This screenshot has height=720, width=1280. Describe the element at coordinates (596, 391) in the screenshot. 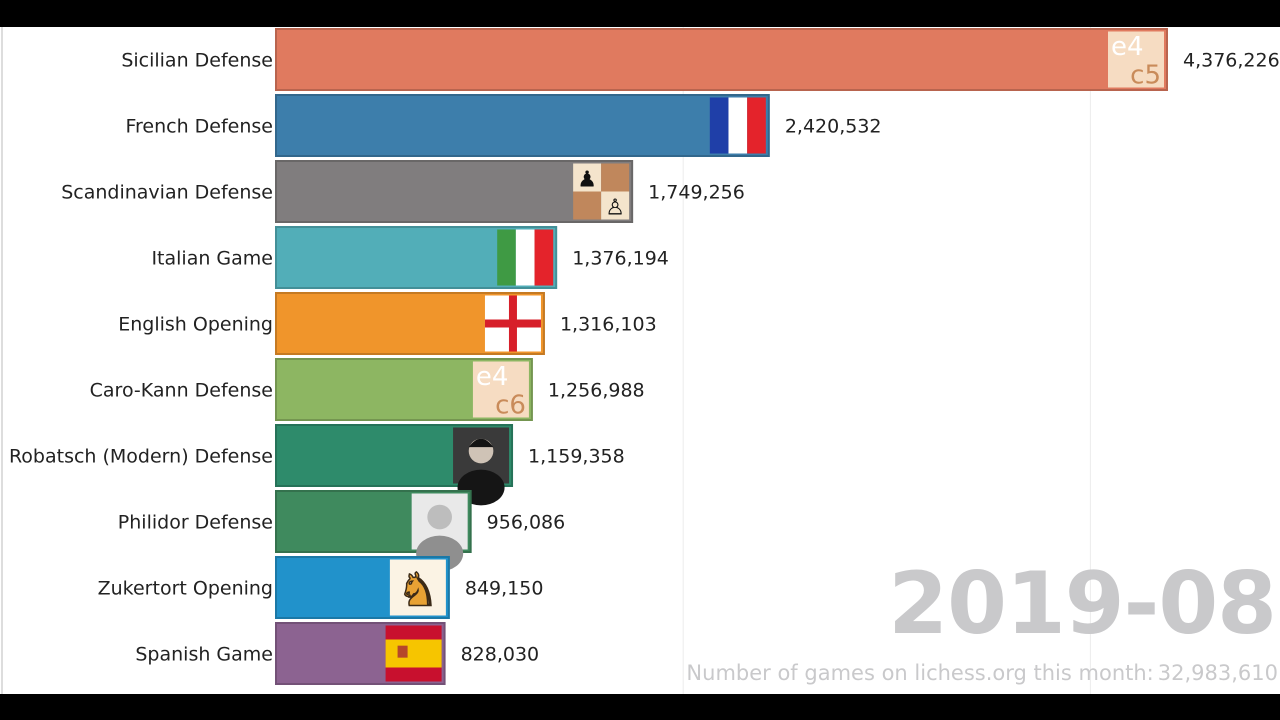

I see `value-label-5: 1,256,988` at that location.